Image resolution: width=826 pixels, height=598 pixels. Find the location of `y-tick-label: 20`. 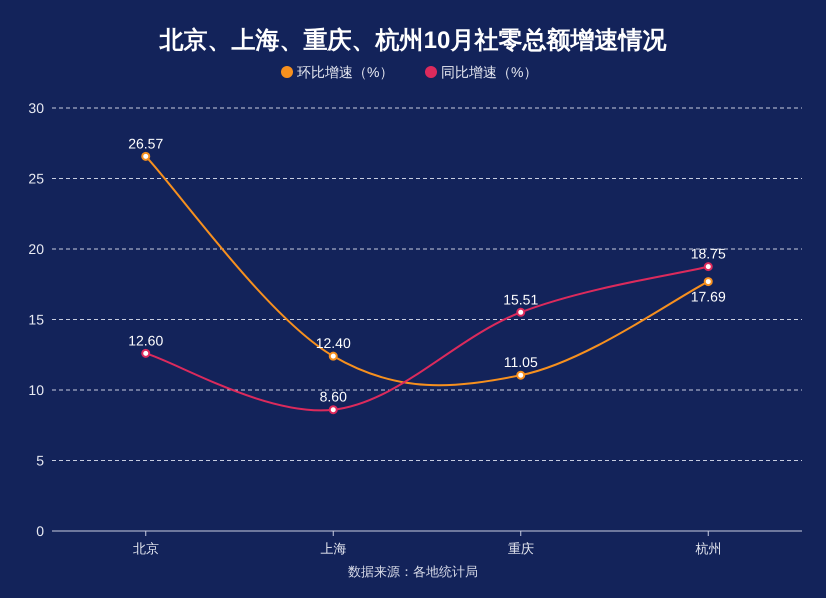

y-tick-label: 20 is located at coordinates (36, 249).